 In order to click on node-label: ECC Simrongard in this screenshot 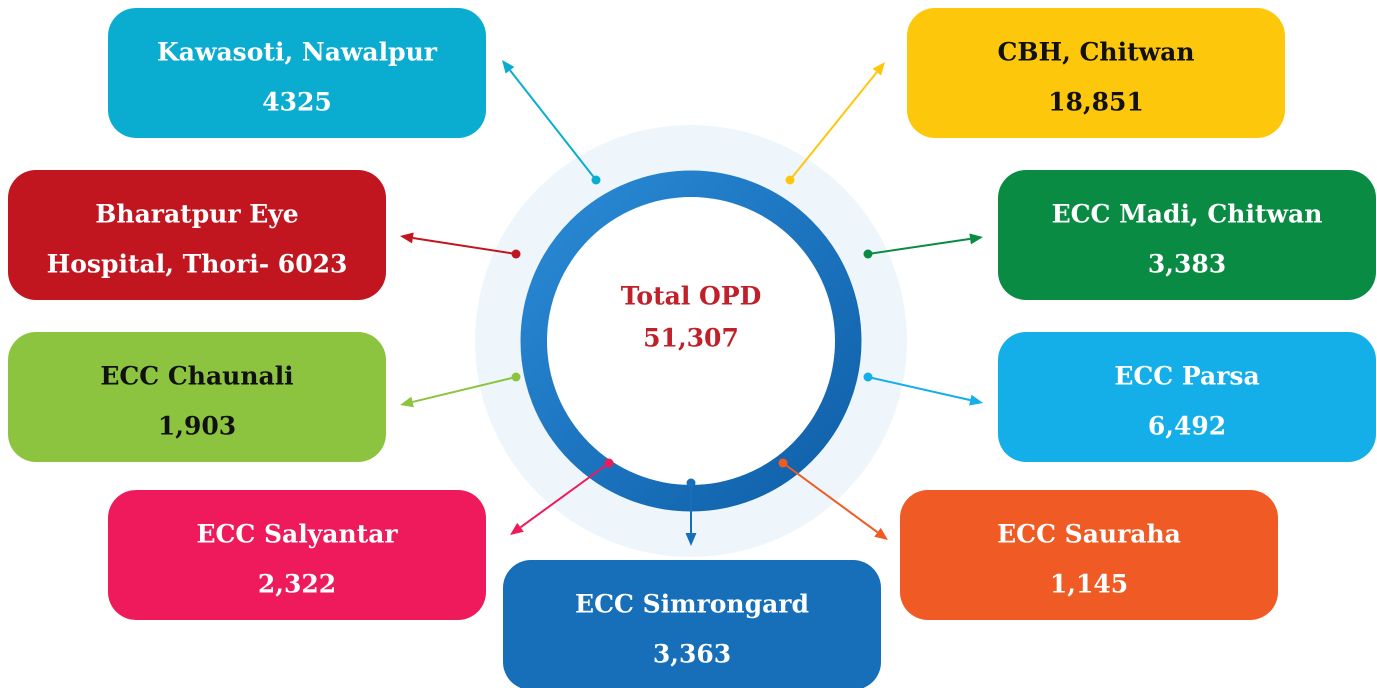, I will do `click(692, 604)`.